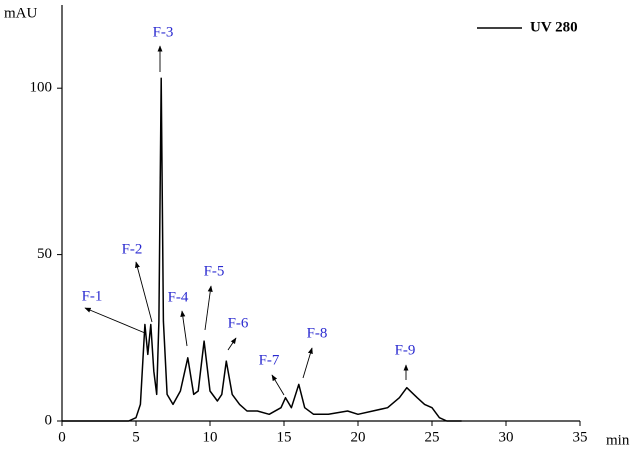 The height and width of the screenshot is (451, 640). What do you see at coordinates (132, 249) in the screenshot?
I see `annotation: F-2` at bounding box center [132, 249].